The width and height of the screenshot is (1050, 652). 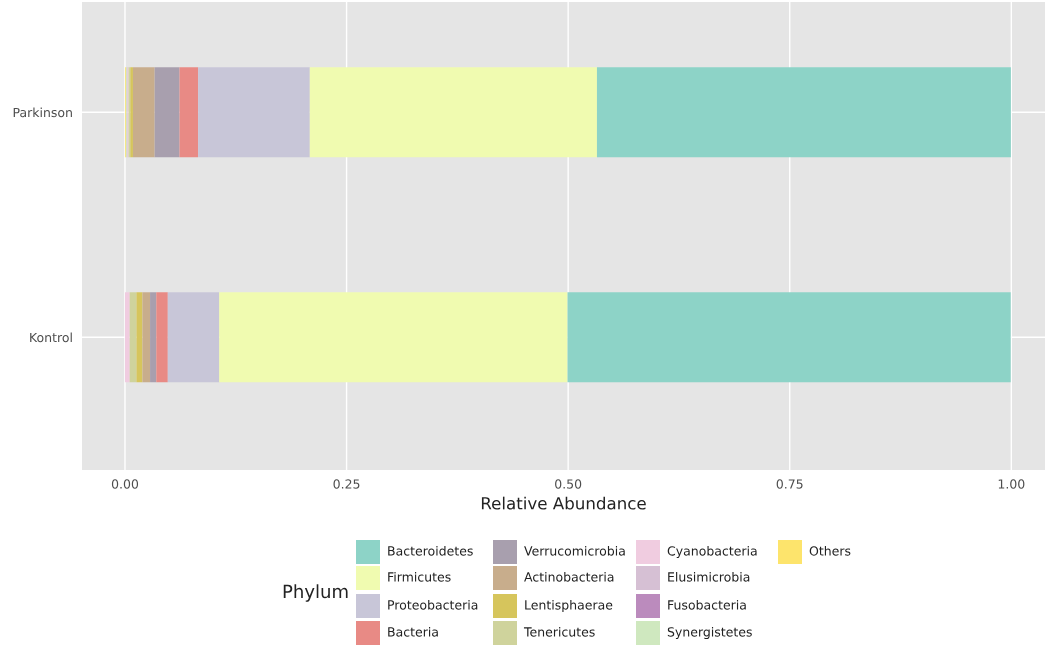 I want to click on legend-label: Firmicutes, so click(x=419, y=576).